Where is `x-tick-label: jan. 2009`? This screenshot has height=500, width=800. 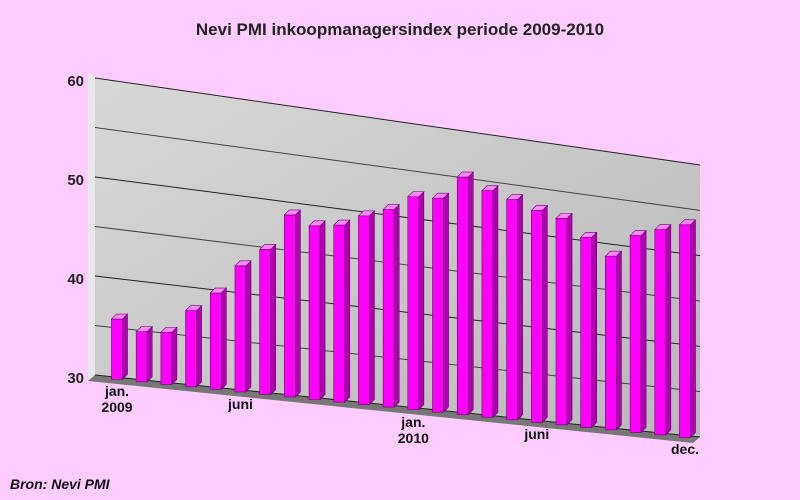
x-tick-label: jan. 2009 is located at coordinates (117, 399).